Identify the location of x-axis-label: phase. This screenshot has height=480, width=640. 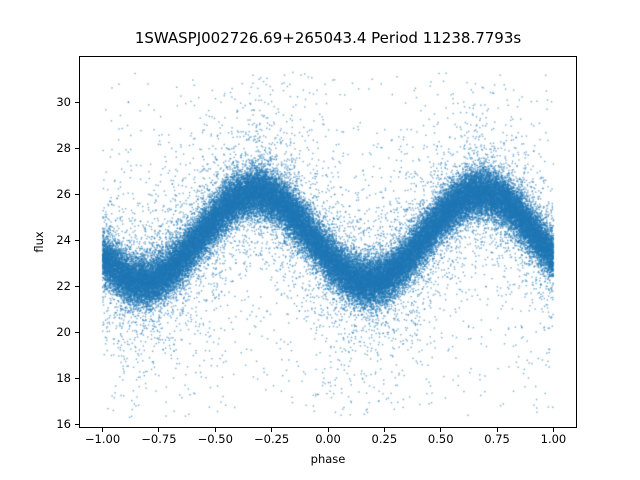
(328, 459).